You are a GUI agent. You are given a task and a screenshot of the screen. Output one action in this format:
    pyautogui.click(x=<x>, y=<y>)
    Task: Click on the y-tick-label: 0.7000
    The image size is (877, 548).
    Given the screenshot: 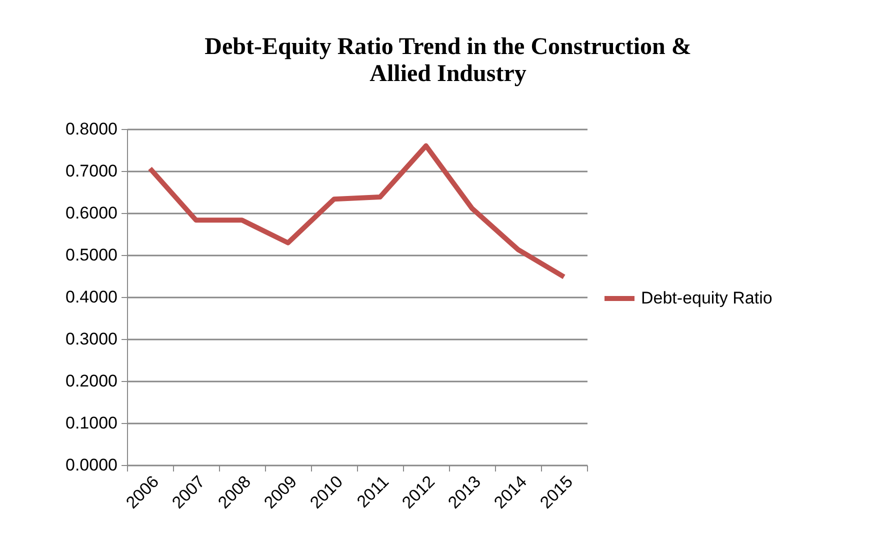 What is the action you would take?
    pyautogui.click(x=92, y=171)
    